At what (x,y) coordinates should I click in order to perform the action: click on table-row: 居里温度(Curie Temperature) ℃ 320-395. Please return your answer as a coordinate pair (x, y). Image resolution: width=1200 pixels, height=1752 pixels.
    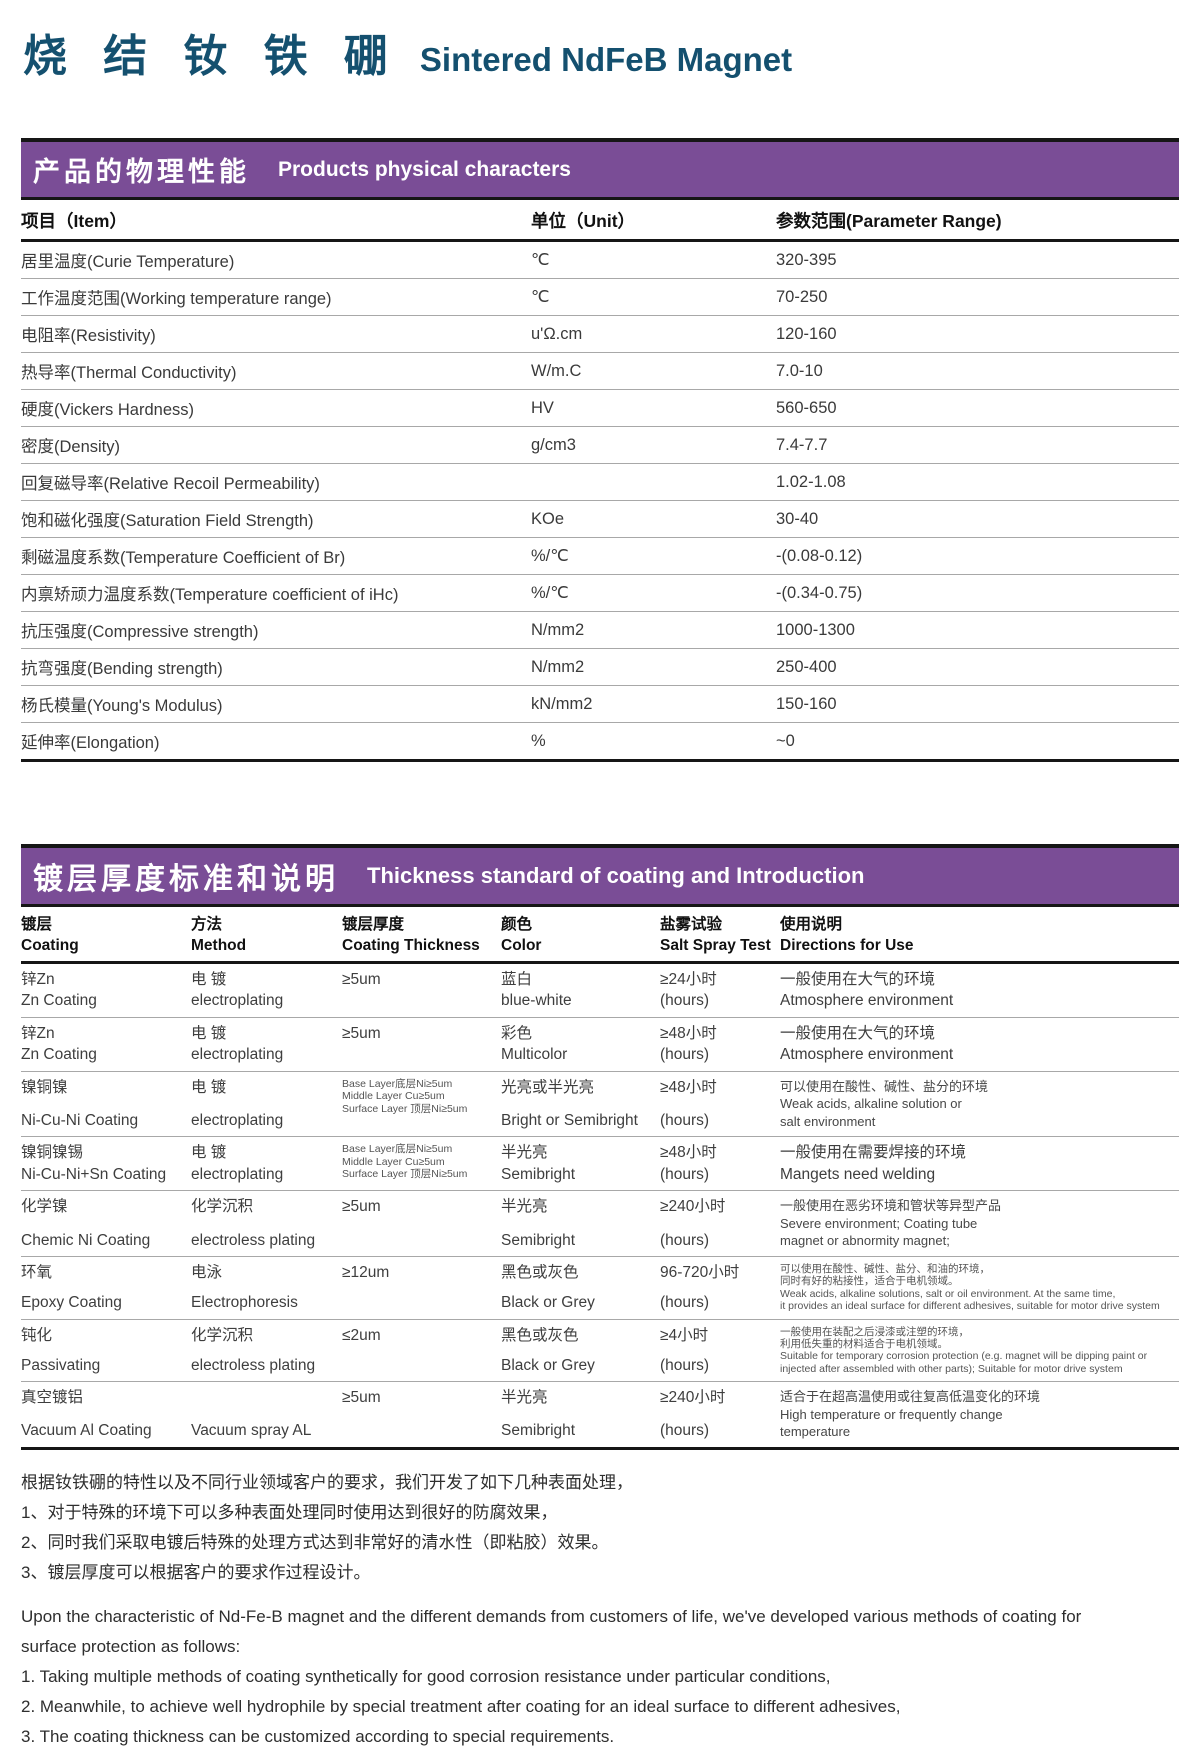
    Looking at the image, I should click on (600, 260).